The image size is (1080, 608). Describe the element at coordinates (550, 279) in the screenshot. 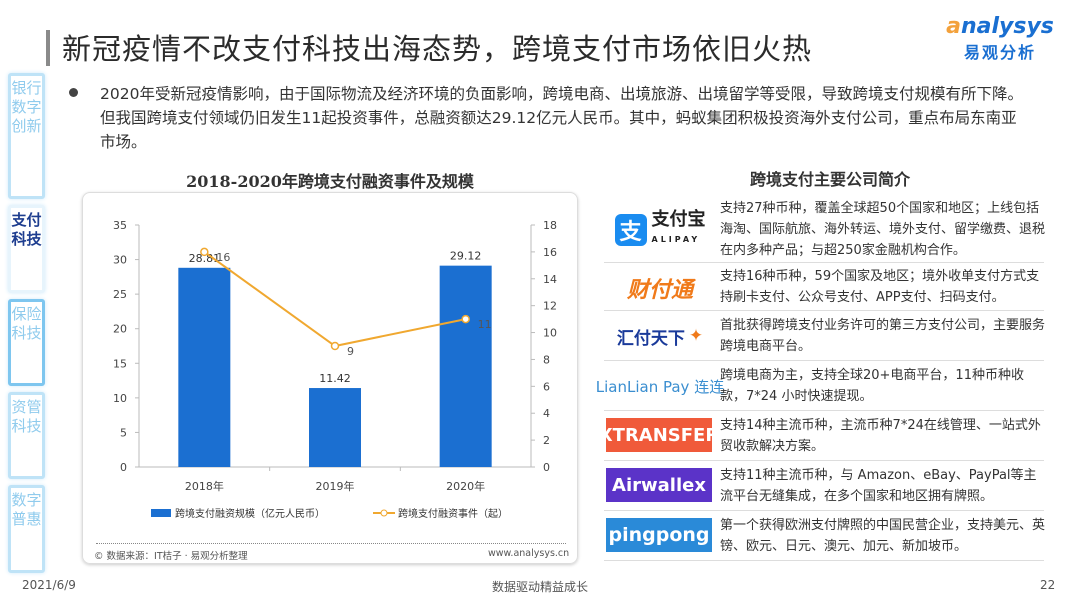

I see `right-tick-label: 14` at that location.